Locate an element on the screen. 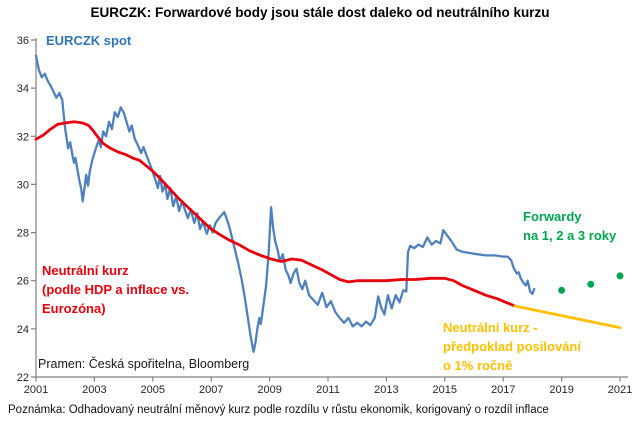 The image size is (640, 434). x-tick-label: 2019 is located at coordinates (561, 390).